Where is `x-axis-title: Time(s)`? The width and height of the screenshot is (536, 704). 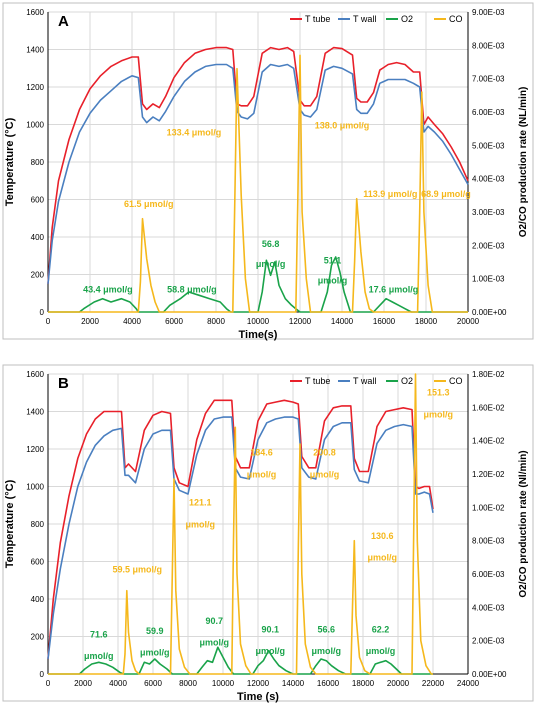
x-axis-title: Time(s) is located at coordinates (258, 335).